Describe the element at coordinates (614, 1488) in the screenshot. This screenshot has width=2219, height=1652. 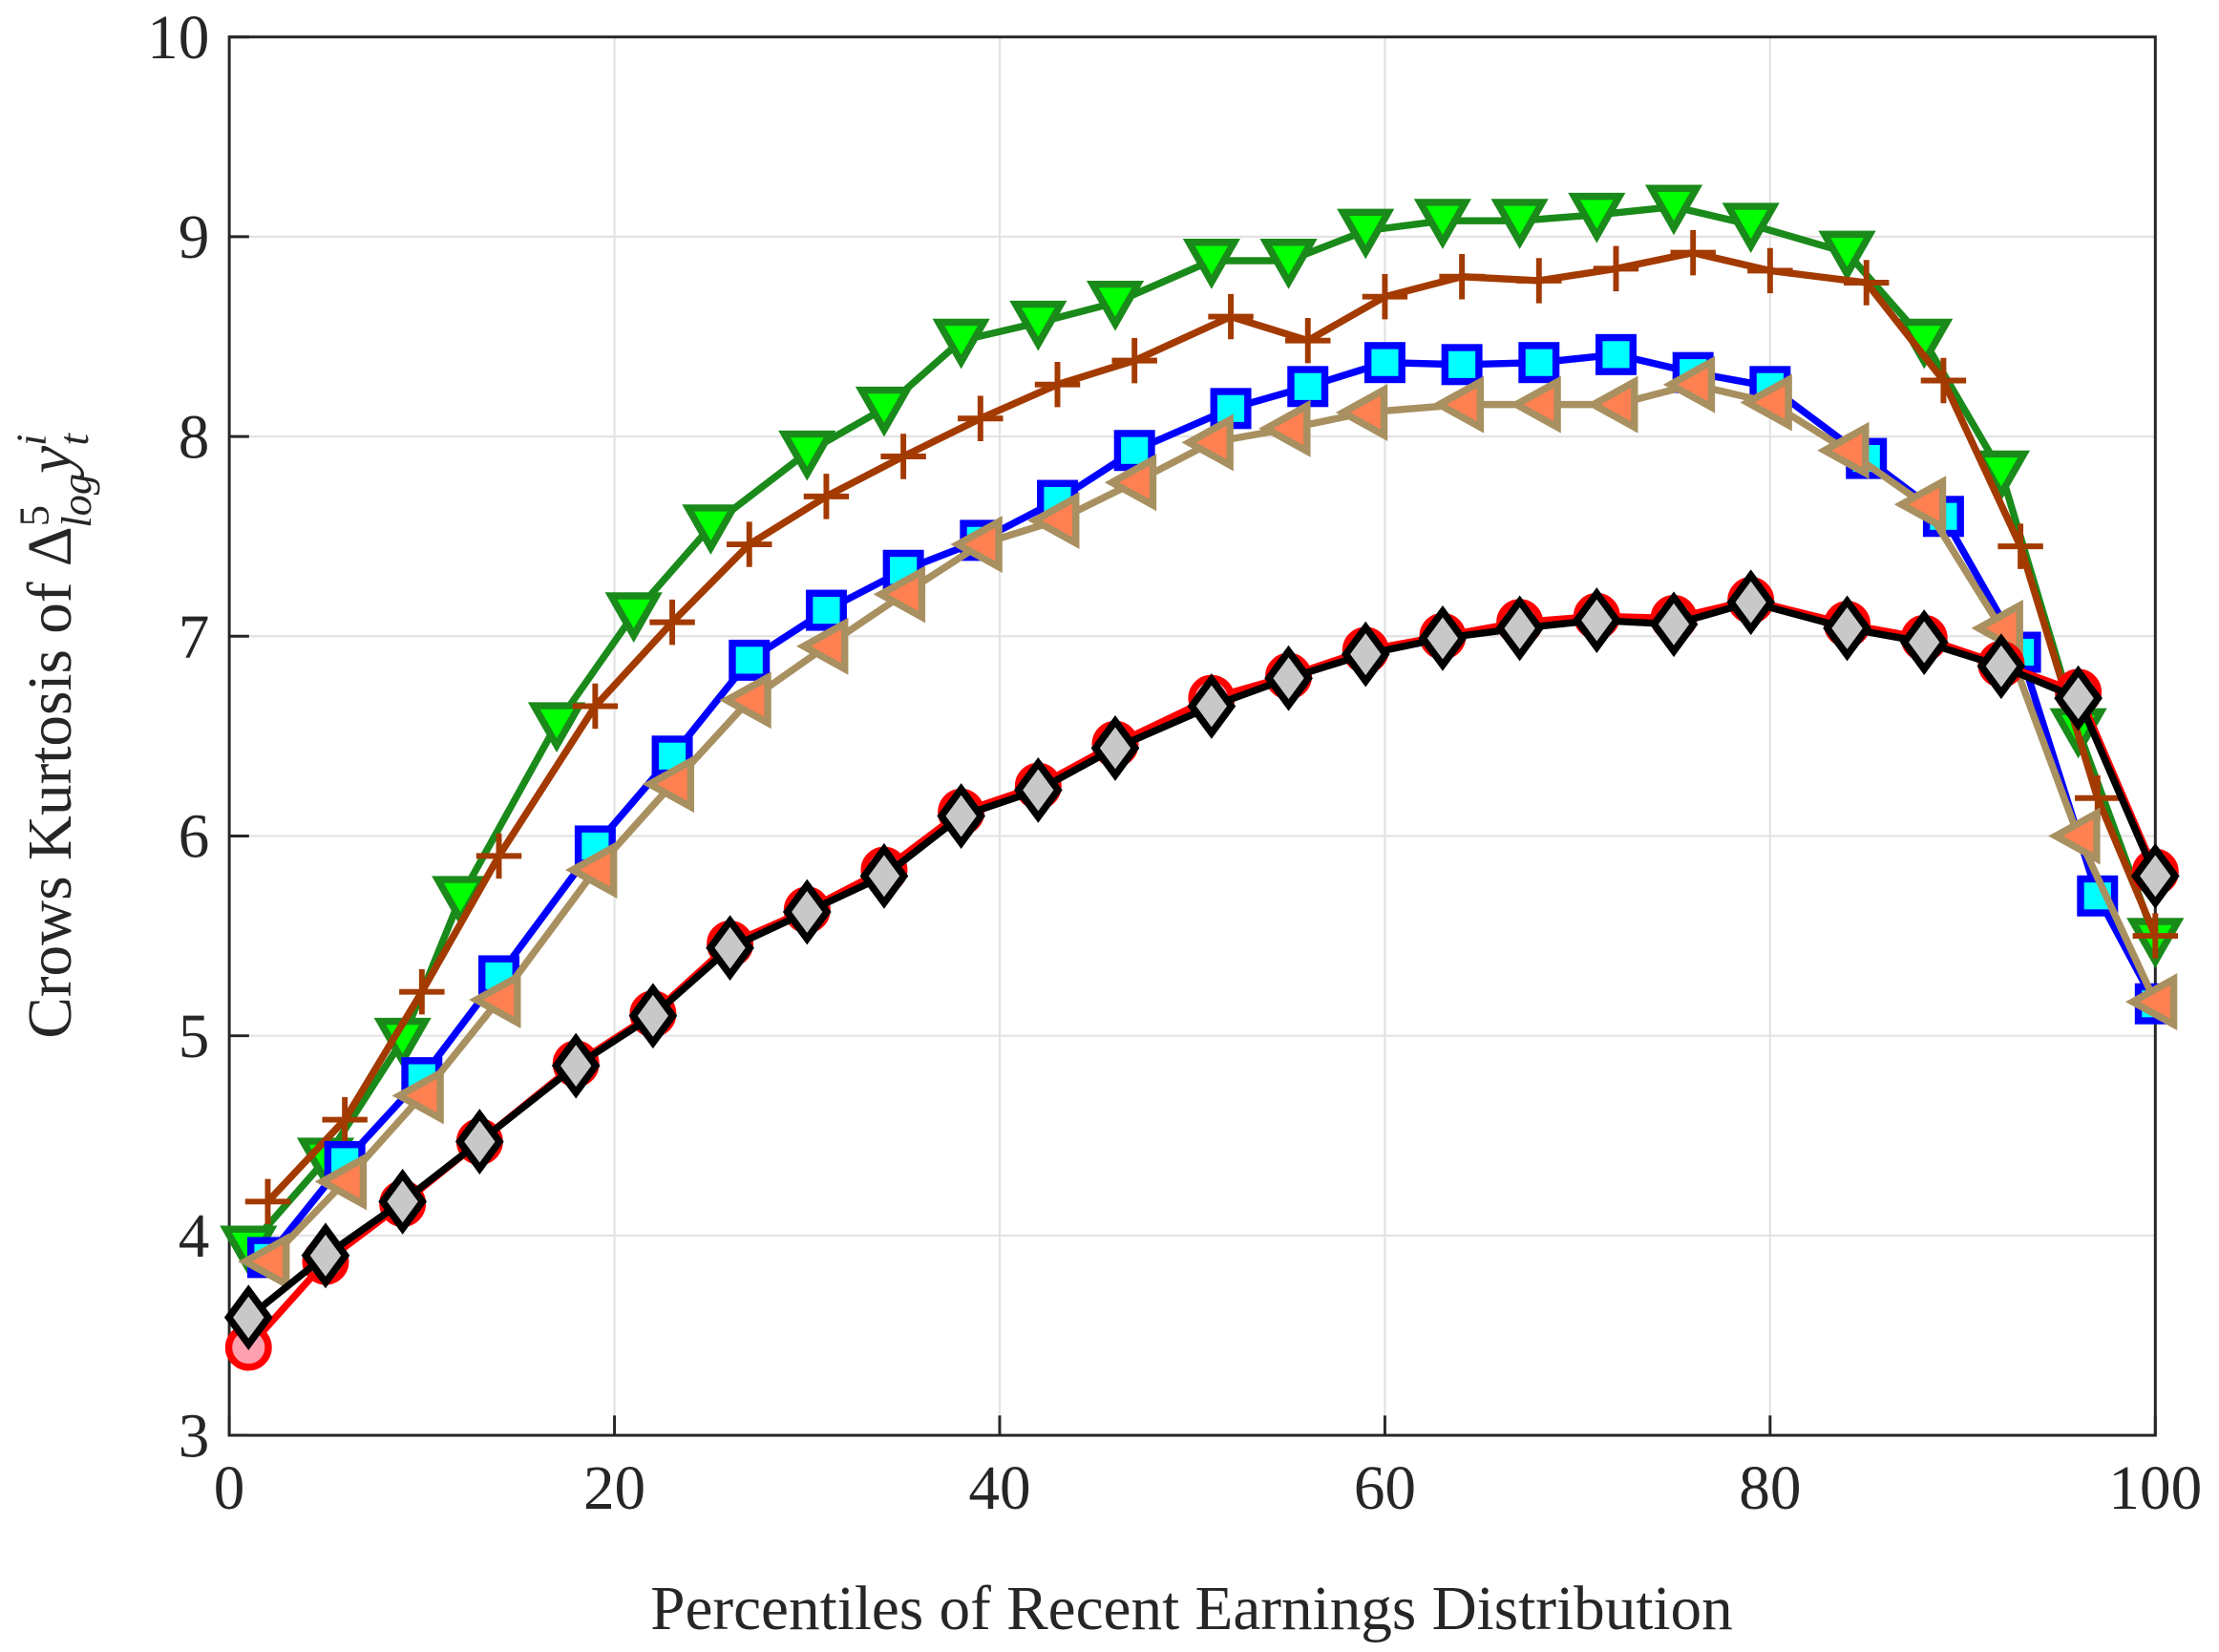
I see `x-tick-label: 20` at that location.